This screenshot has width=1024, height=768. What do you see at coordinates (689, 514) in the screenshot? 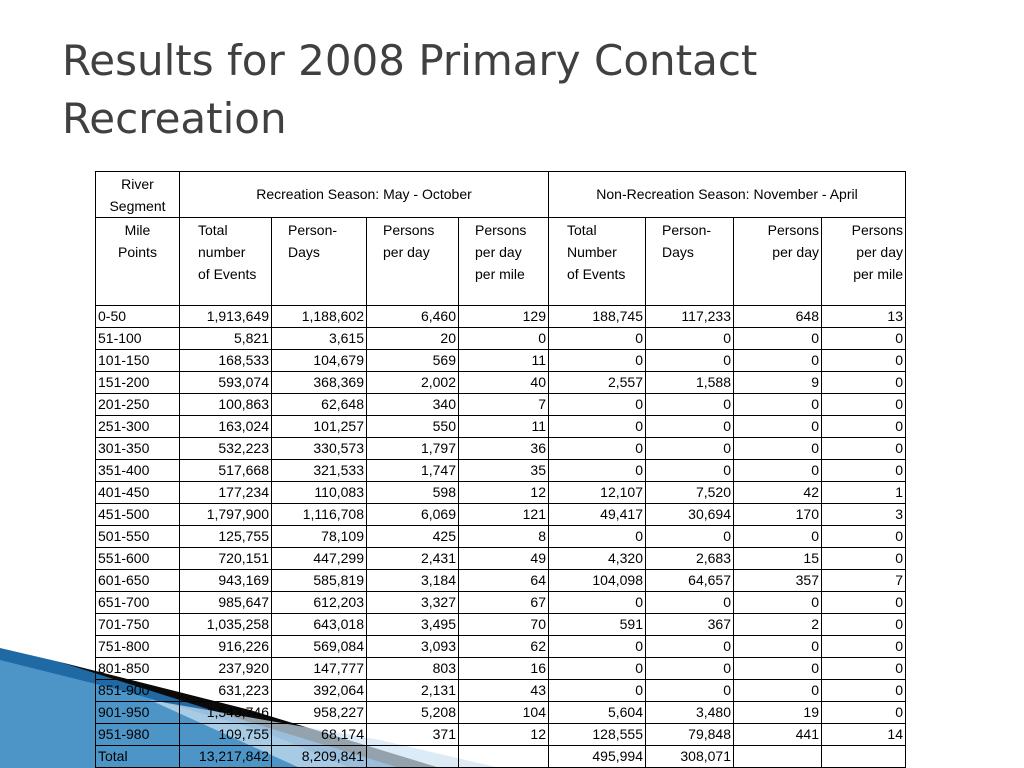
I see `value-cell: 30,694` at bounding box center [689, 514].